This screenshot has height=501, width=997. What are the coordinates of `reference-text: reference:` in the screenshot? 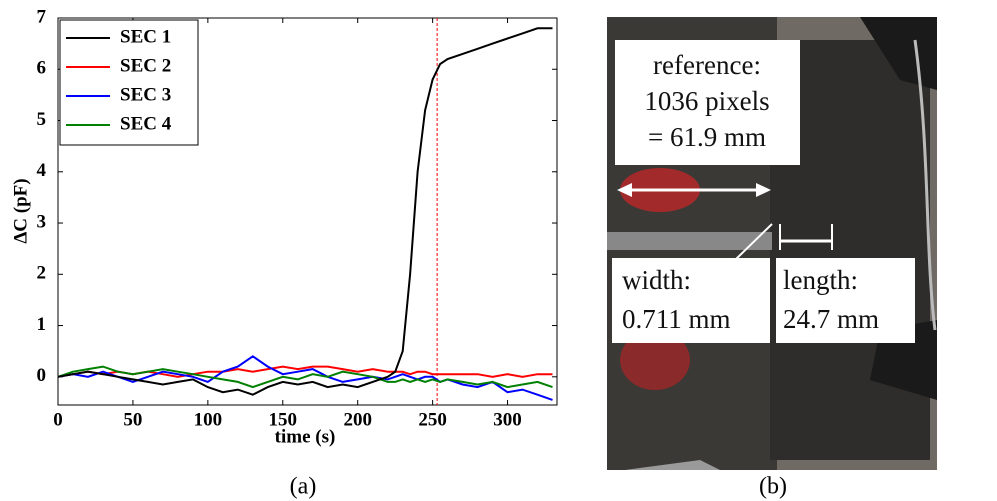 It's located at (707, 65).